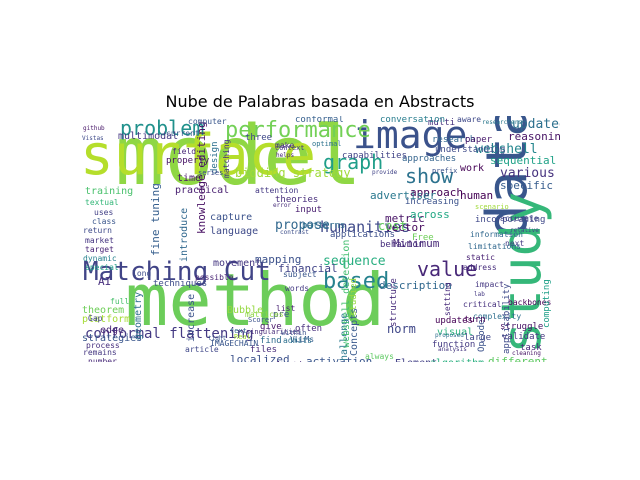 Image resolution: width=640 pixels, height=480 pixels. Describe the element at coordinates (515, 243) in the screenshot. I see `cloud-word: next` at that location.